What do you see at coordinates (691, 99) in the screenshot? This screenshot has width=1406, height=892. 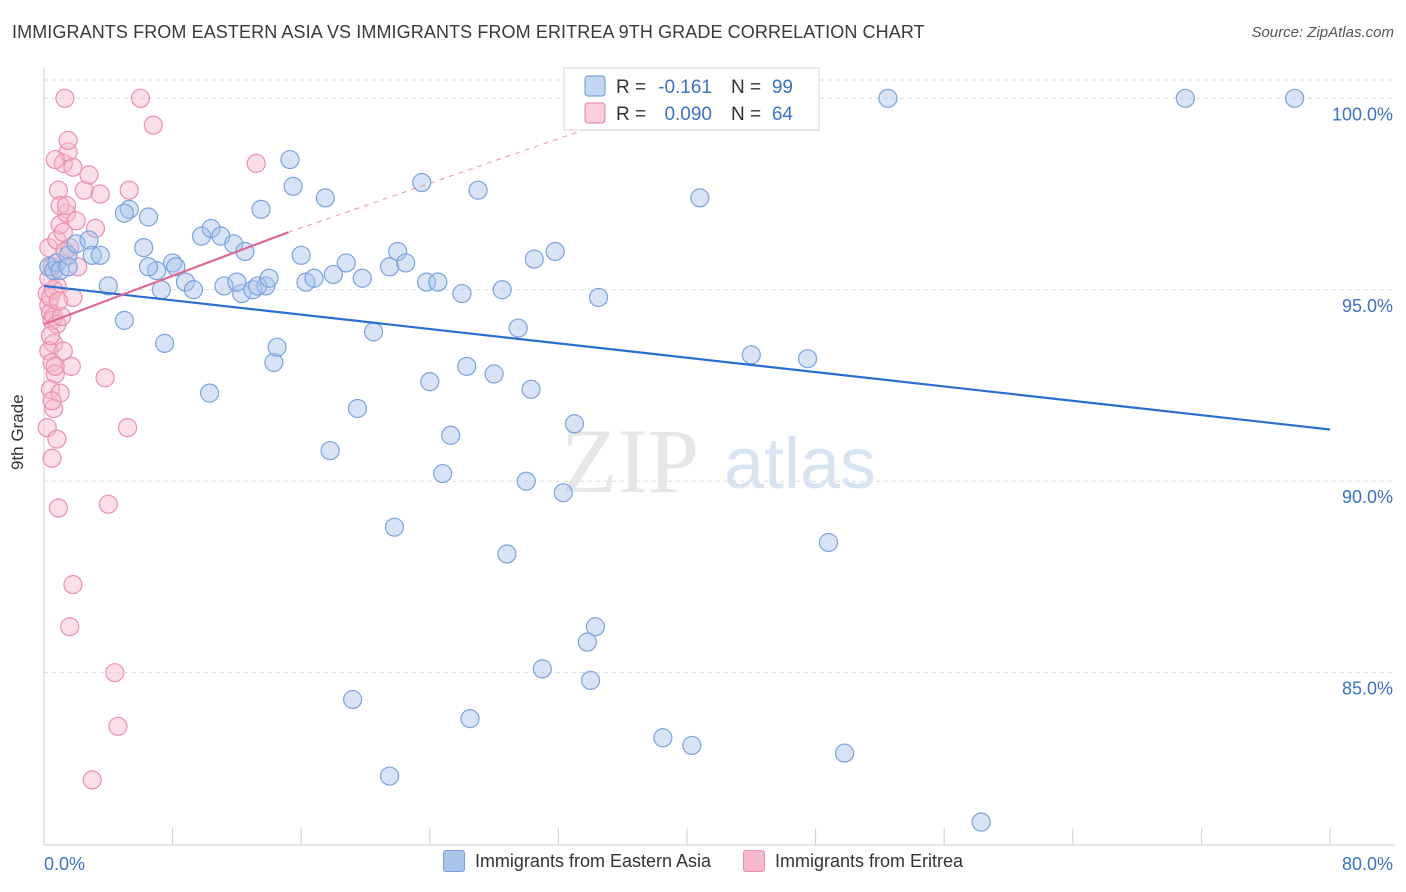 I see `stats-box-frame` at bounding box center [691, 99].